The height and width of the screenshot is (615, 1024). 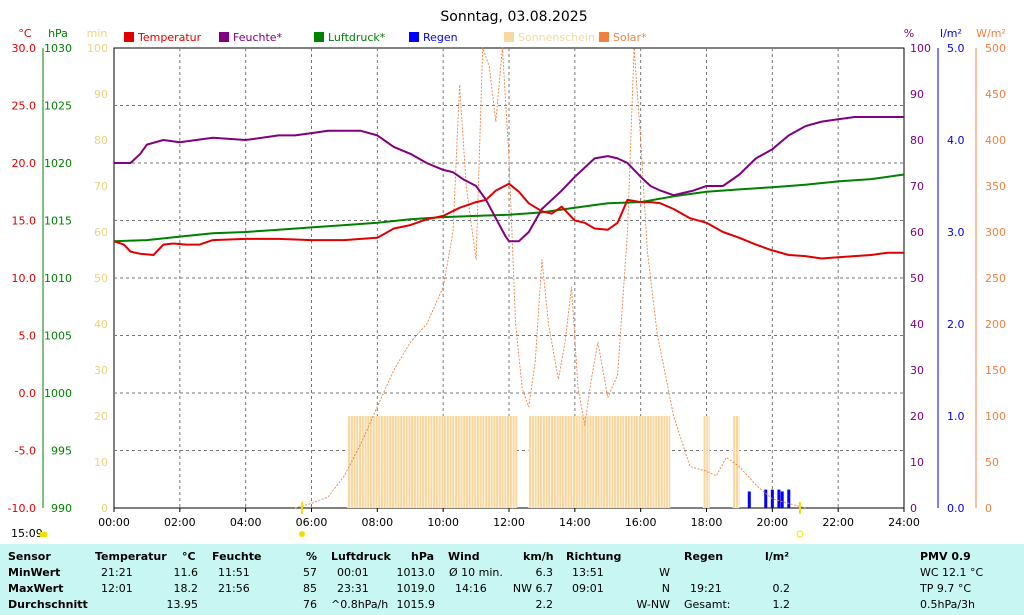 What do you see at coordinates (24, 106) in the screenshot?
I see `temp-tick-label: 25.0` at bounding box center [24, 106].